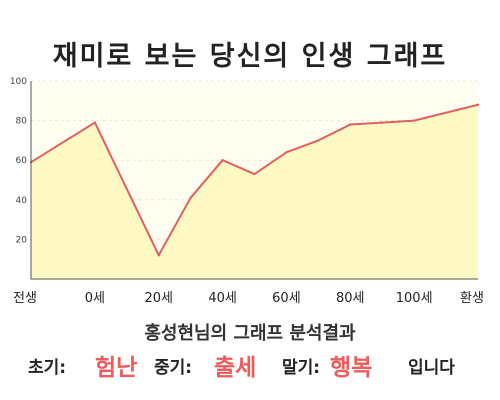 Image resolution: width=500 pixels, height=400 pixels. Describe the element at coordinates (301, 368) in the screenshot. I see `late-stage-label: 말기:` at that location.